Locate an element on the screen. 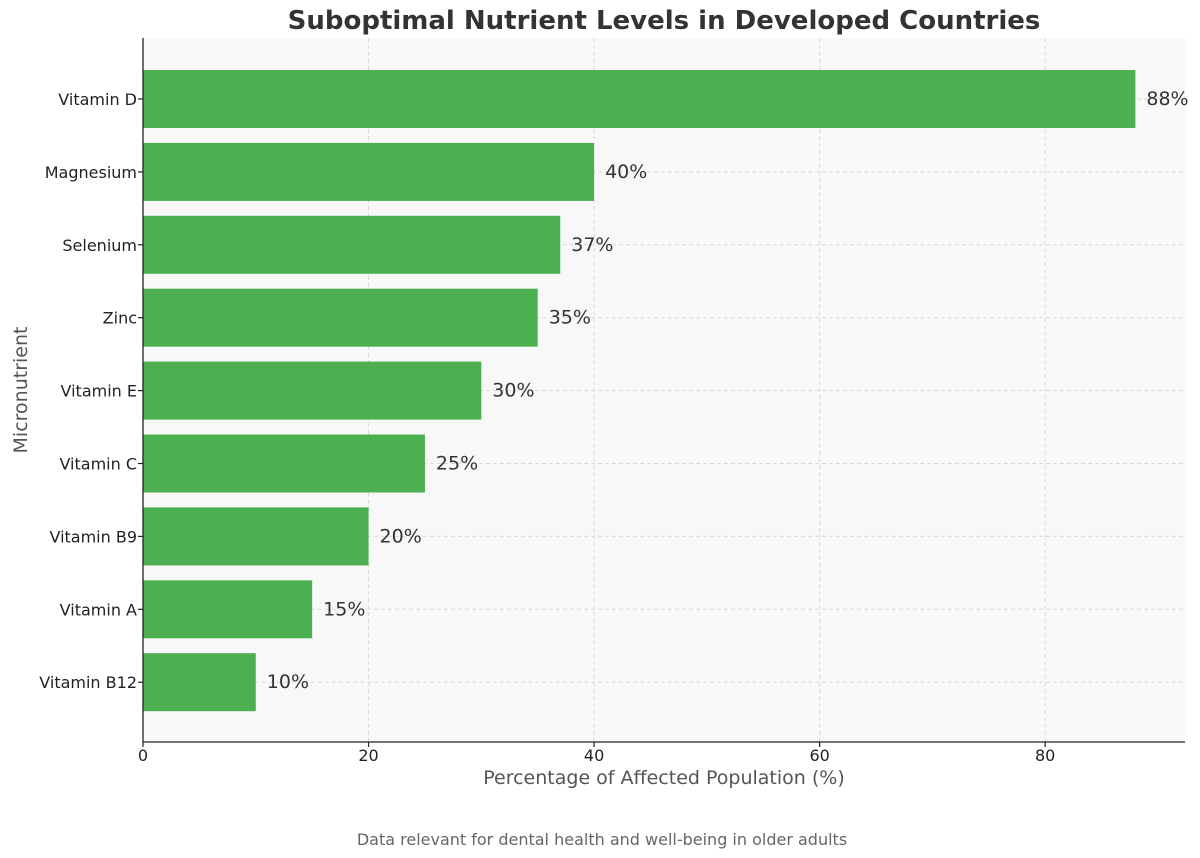 Image resolution: width=1200 pixels, height=858 pixels. y-tick-label: Vitamin C is located at coordinates (98, 464).